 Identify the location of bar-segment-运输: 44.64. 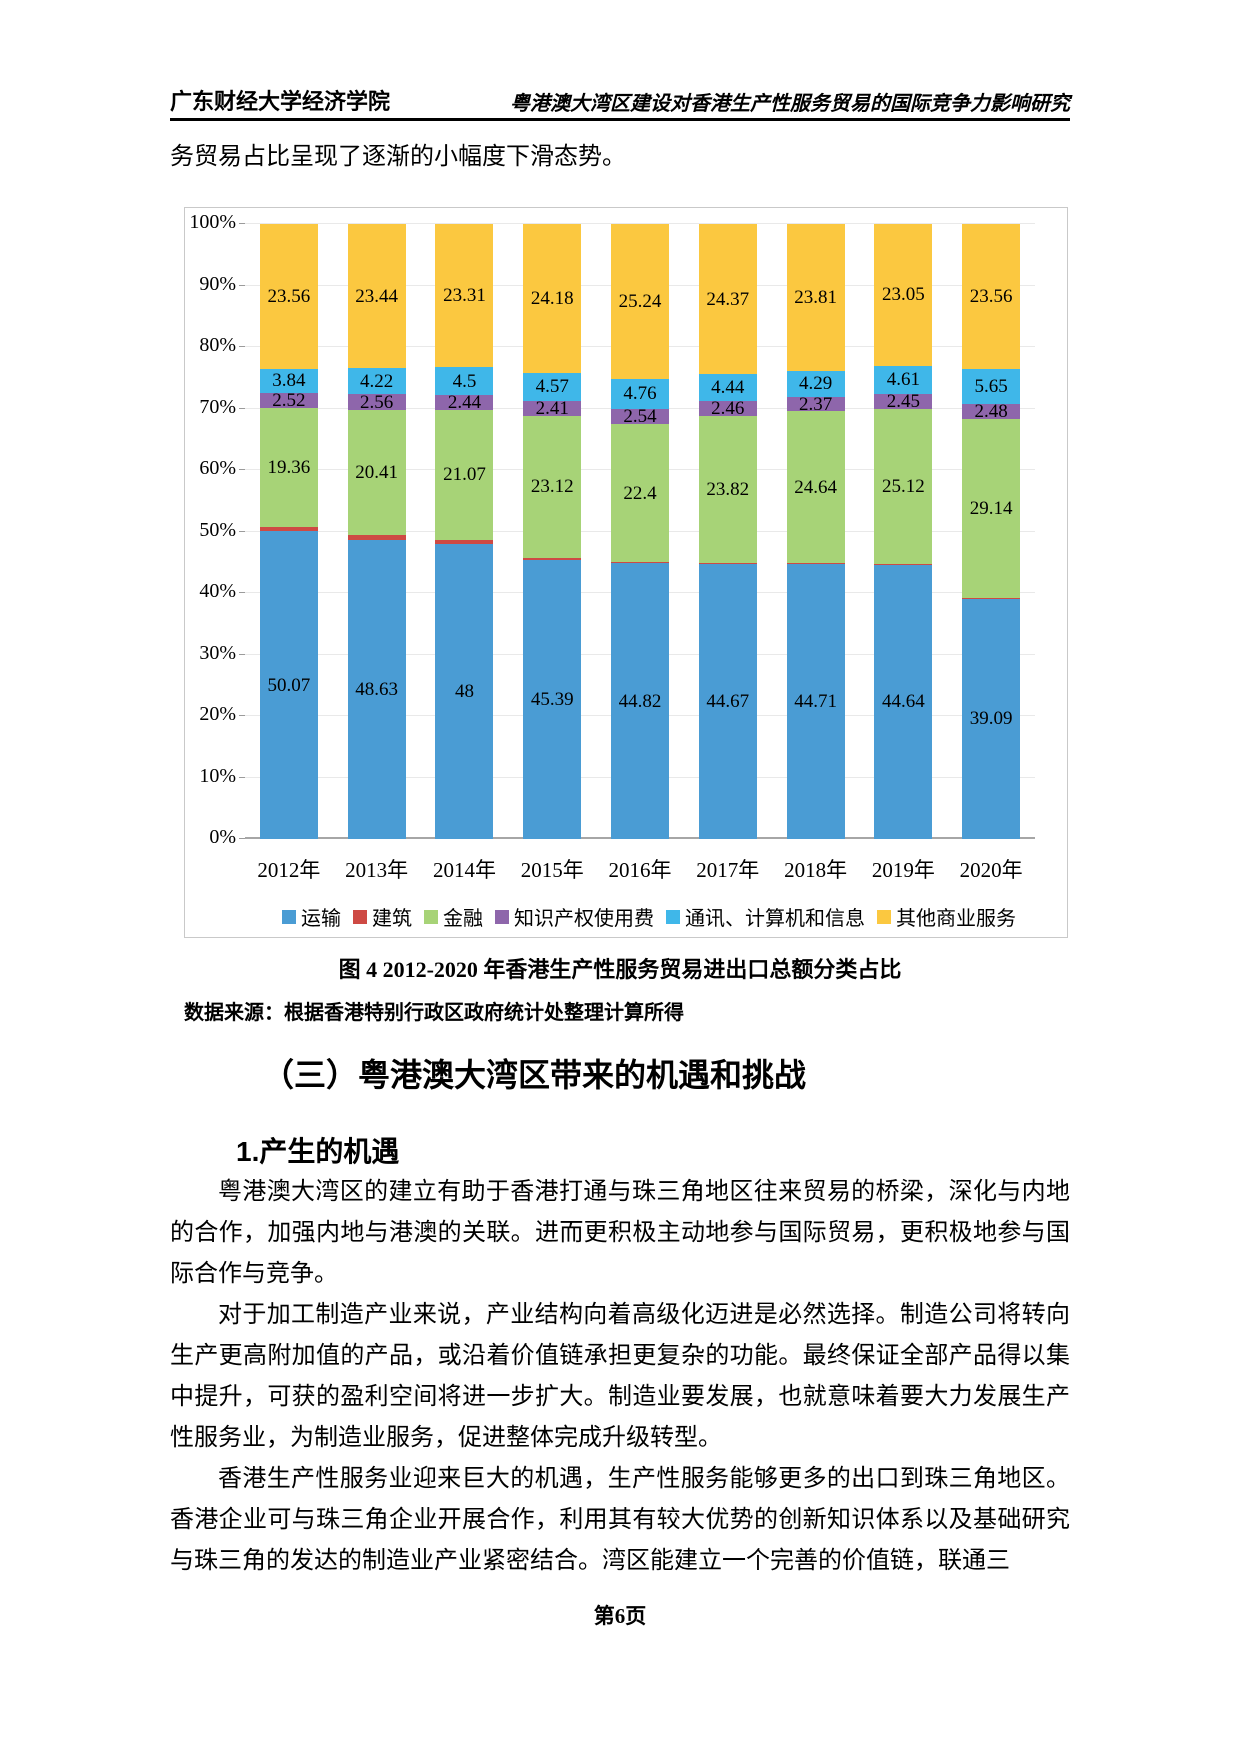
(903, 701).